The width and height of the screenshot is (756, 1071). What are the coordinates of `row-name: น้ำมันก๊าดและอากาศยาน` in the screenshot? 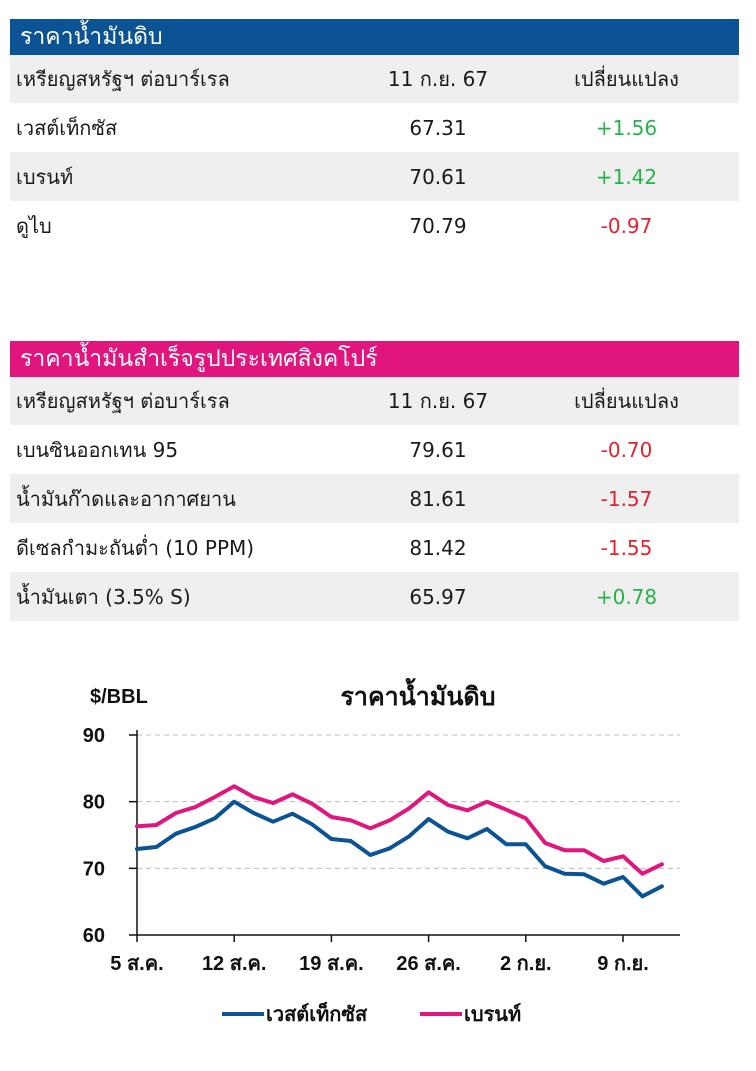 It's located at (126, 498).